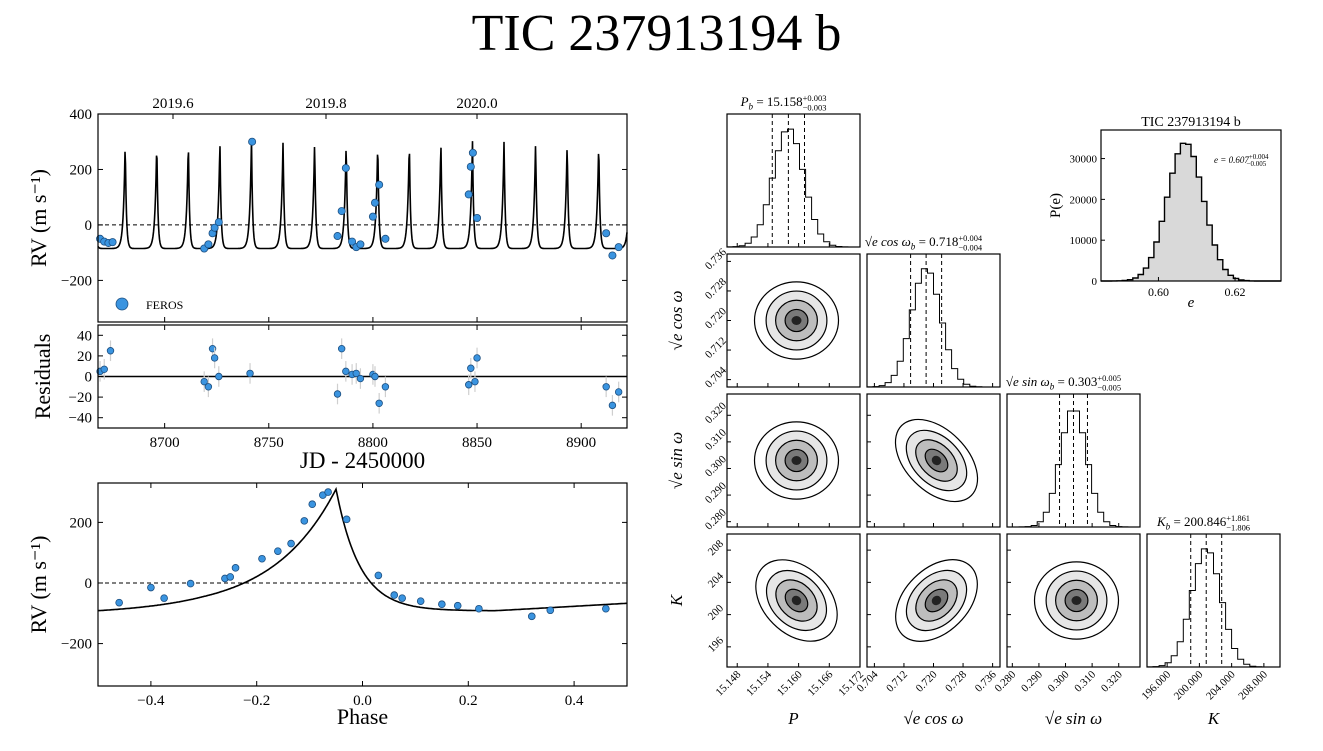 This screenshot has height=751, width=1323. What do you see at coordinates (676, 320) in the screenshot?
I see `corner-ylabel: √e cos ω` at bounding box center [676, 320].